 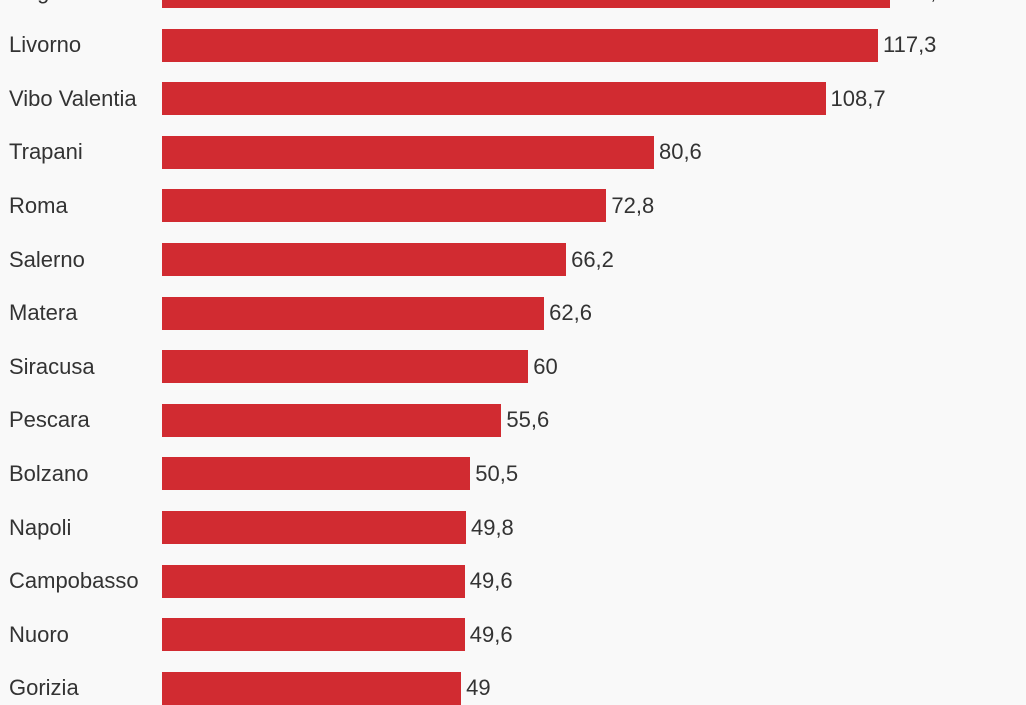 What do you see at coordinates (40, 527) in the screenshot?
I see `category-label: Napoli` at bounding box center [40, 527].